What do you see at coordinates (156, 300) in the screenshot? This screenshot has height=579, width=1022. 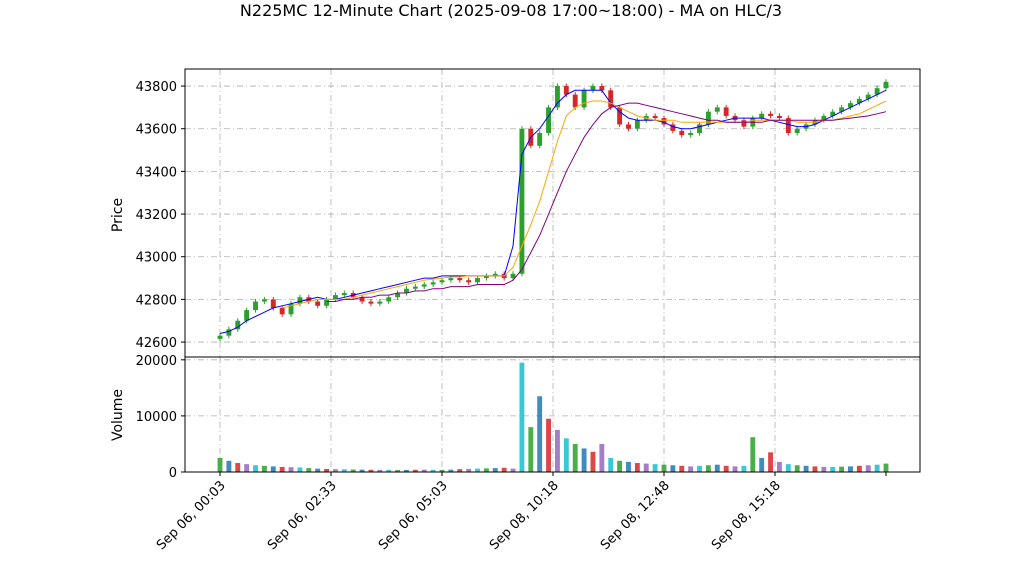 I see `price-tick-label: 42800` at bounding box center [156, 300].